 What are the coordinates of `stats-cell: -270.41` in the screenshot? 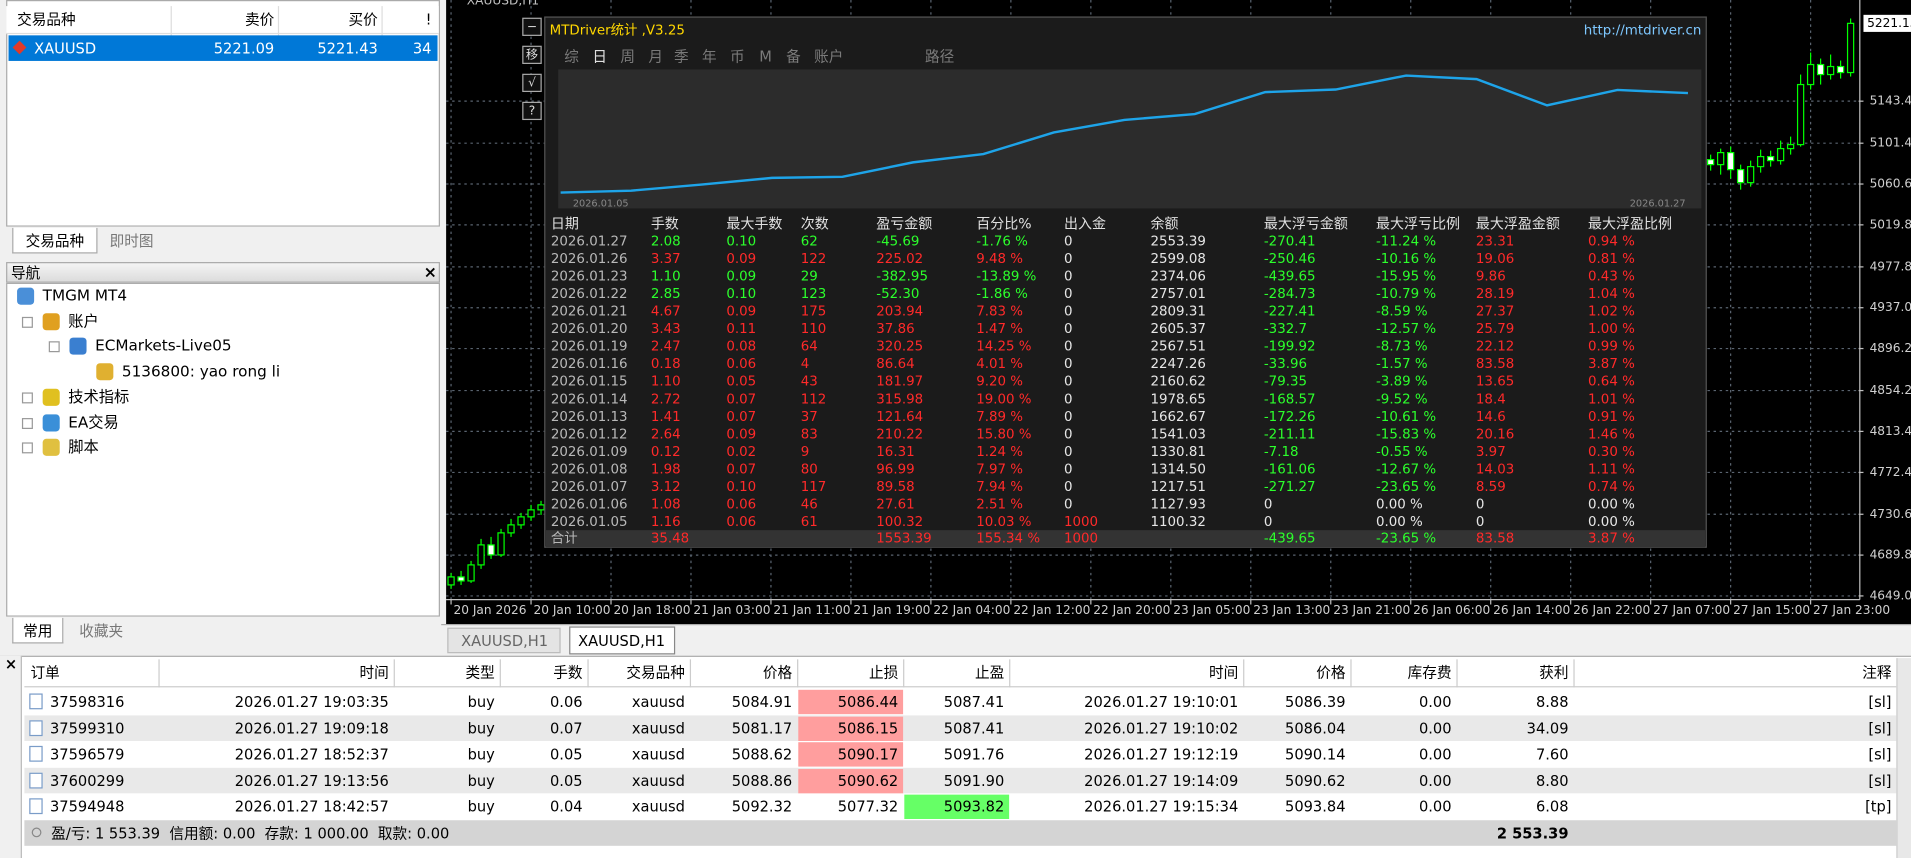 It's located at (1290, 241).